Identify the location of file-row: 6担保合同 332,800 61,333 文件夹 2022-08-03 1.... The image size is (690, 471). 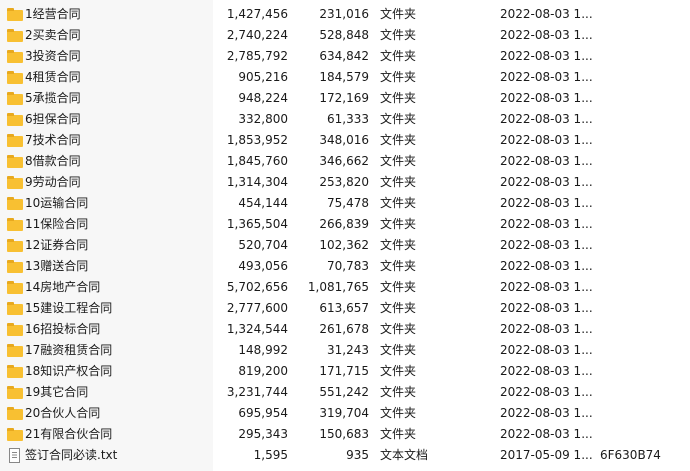
(345, 119).